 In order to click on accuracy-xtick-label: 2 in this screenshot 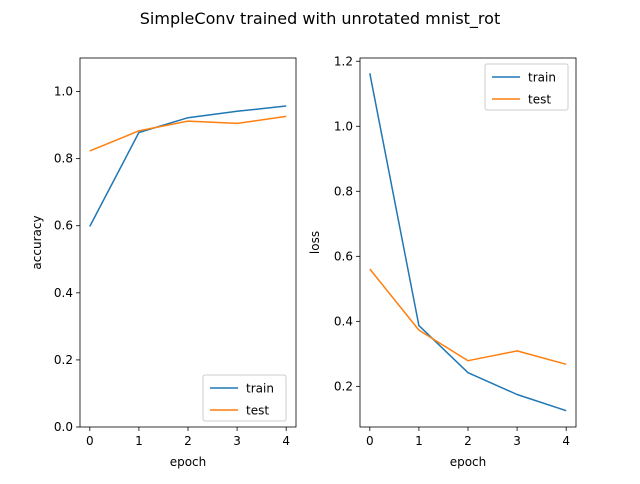, I will do `click(188, 441)`.